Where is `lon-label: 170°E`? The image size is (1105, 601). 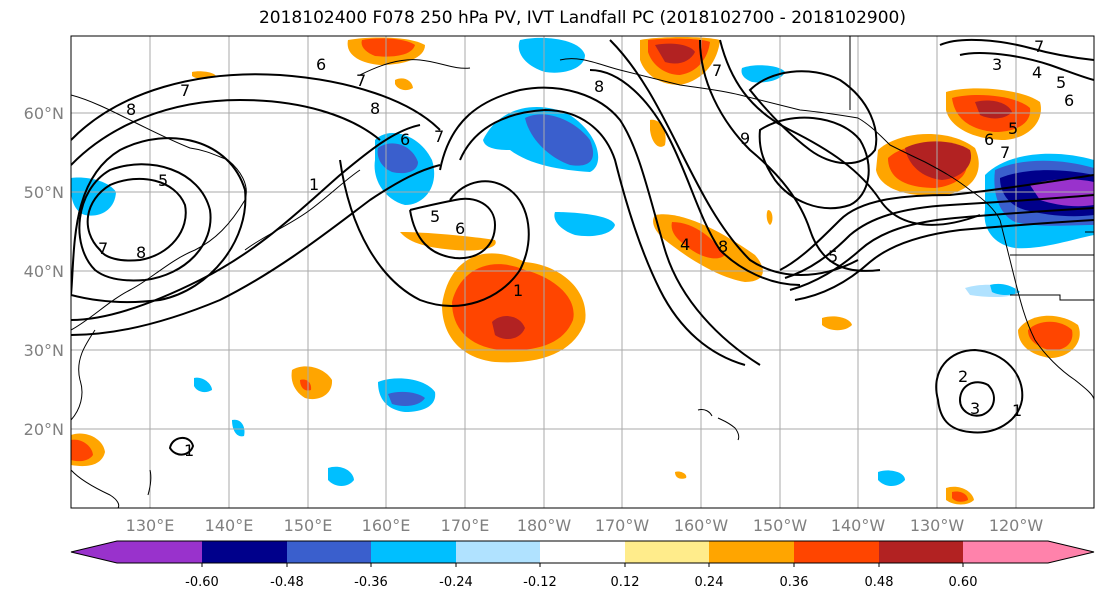
lon-label: 170°E is located at coordinates (465, 525).